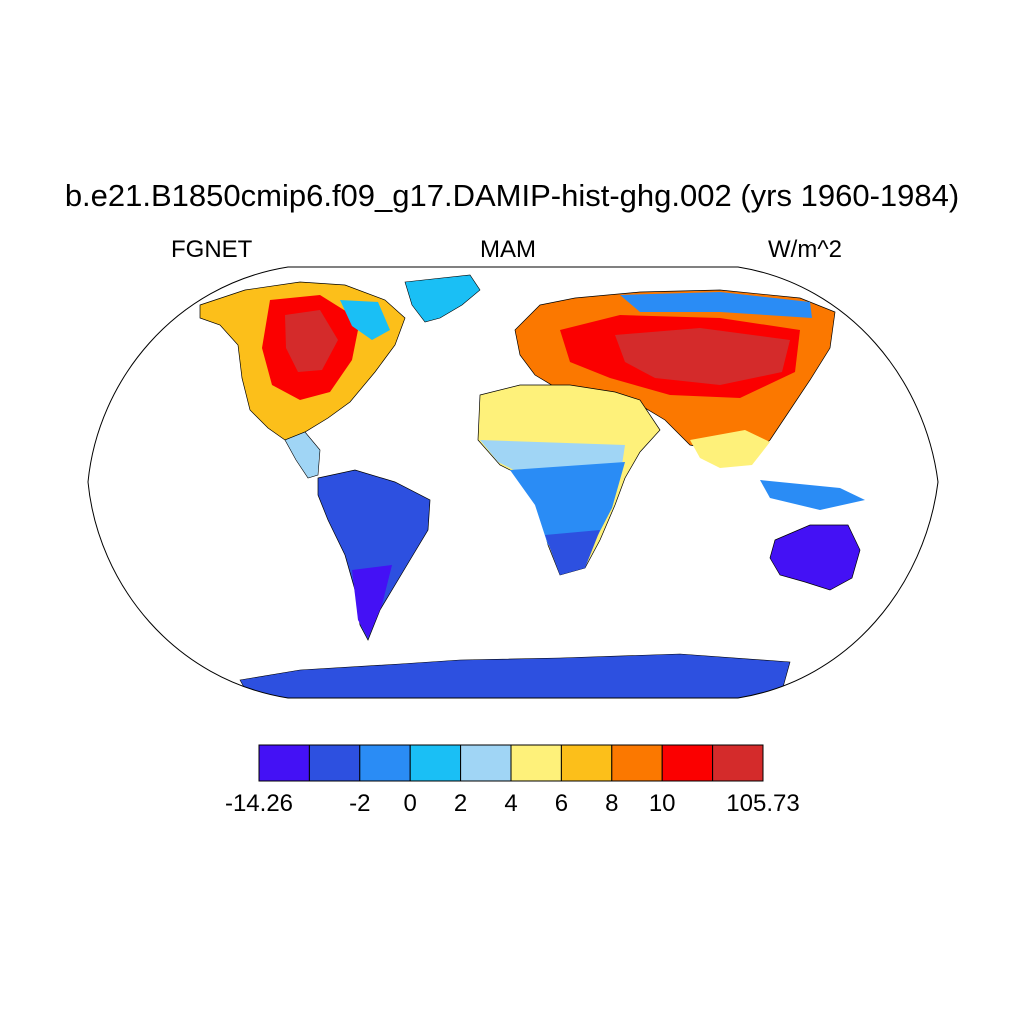 The width and height of the screenshot is (1024, 1024). Describe the element at coordinates (730, 449) in the screenshot. I see `southeast-asia-region` at that location.